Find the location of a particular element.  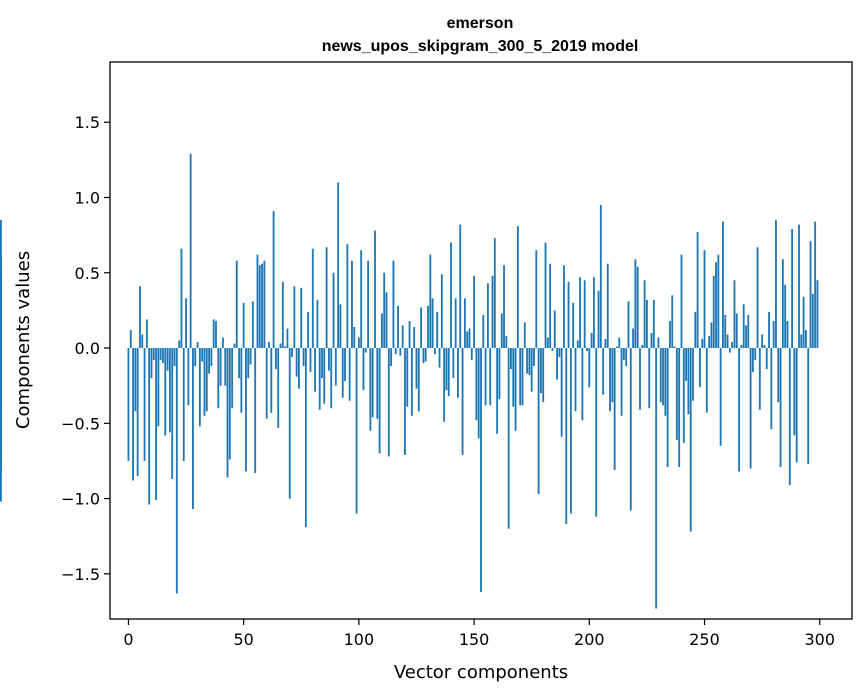

y-tick-label: 0.5 is located at coordinates (87, 273).